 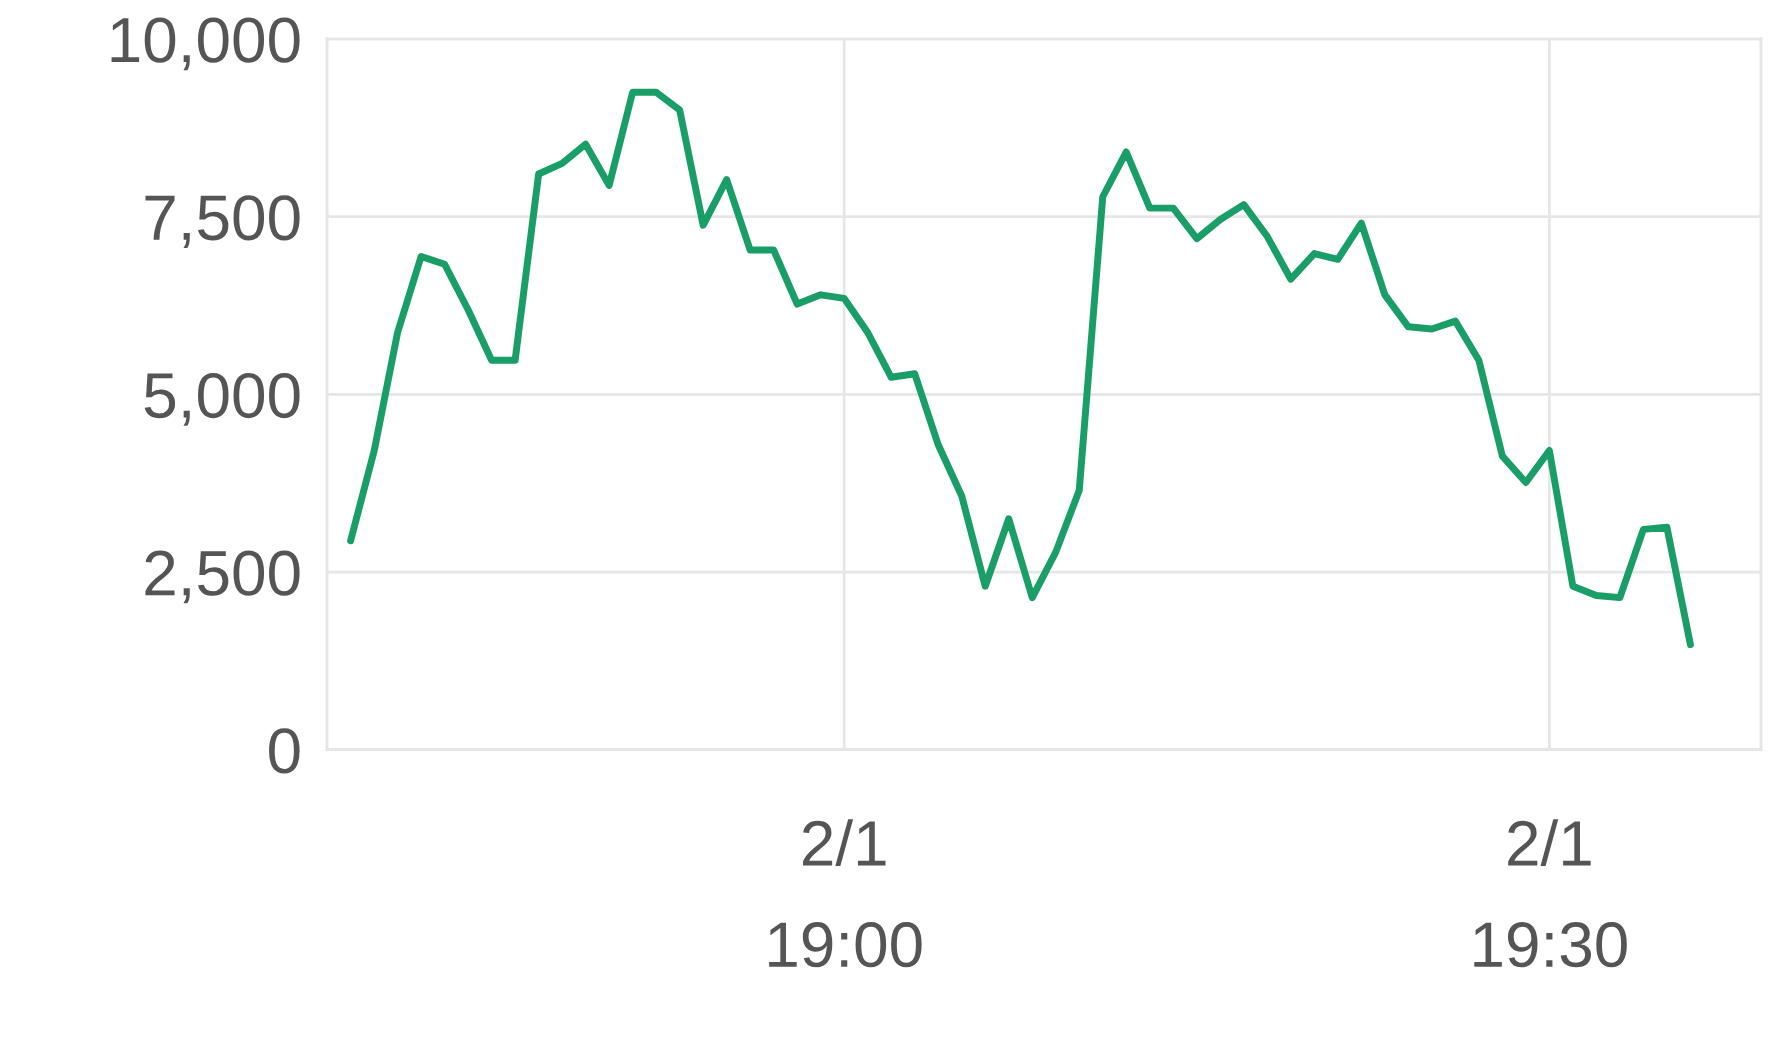 I want to click on x-tick-label: 2/1 19:00, so click(x=845, y=893).